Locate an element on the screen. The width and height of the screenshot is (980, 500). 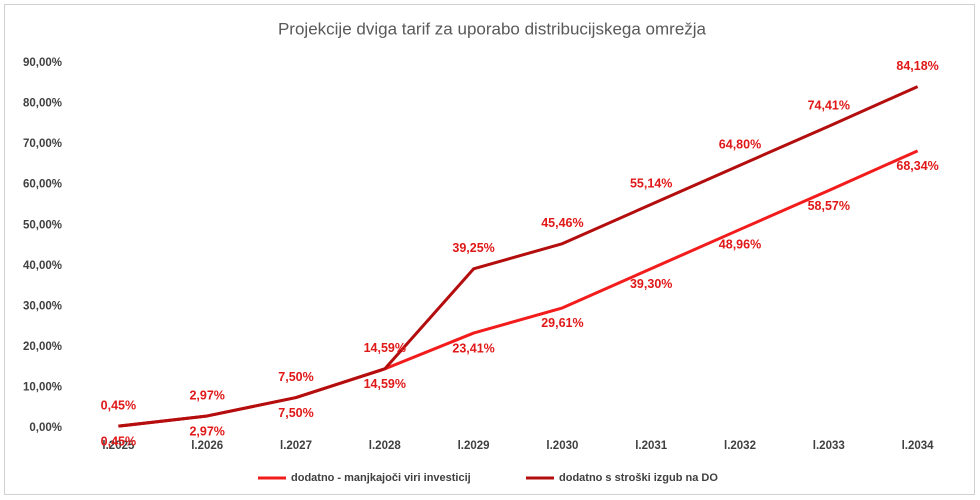
y-tick-label: 80,00% is located at coordinates (42, 104).